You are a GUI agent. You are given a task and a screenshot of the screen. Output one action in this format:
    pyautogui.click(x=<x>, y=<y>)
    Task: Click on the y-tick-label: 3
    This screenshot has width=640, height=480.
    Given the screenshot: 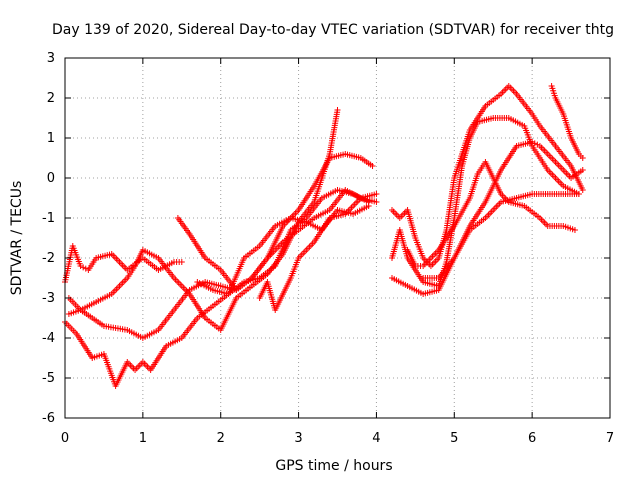 What is the action you would take?
    pyautogui.click(x=51, y=58)
    